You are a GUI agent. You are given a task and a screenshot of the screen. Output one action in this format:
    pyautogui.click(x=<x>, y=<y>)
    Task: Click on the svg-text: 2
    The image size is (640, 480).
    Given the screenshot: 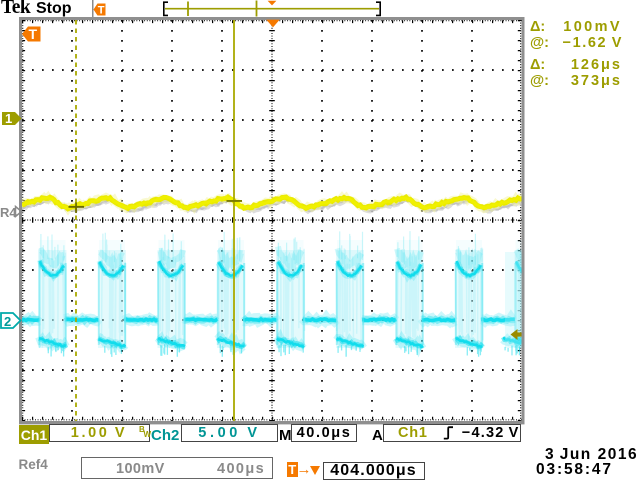 What is the action you would take?
    pyautogui.click(x=7, y=321)
    